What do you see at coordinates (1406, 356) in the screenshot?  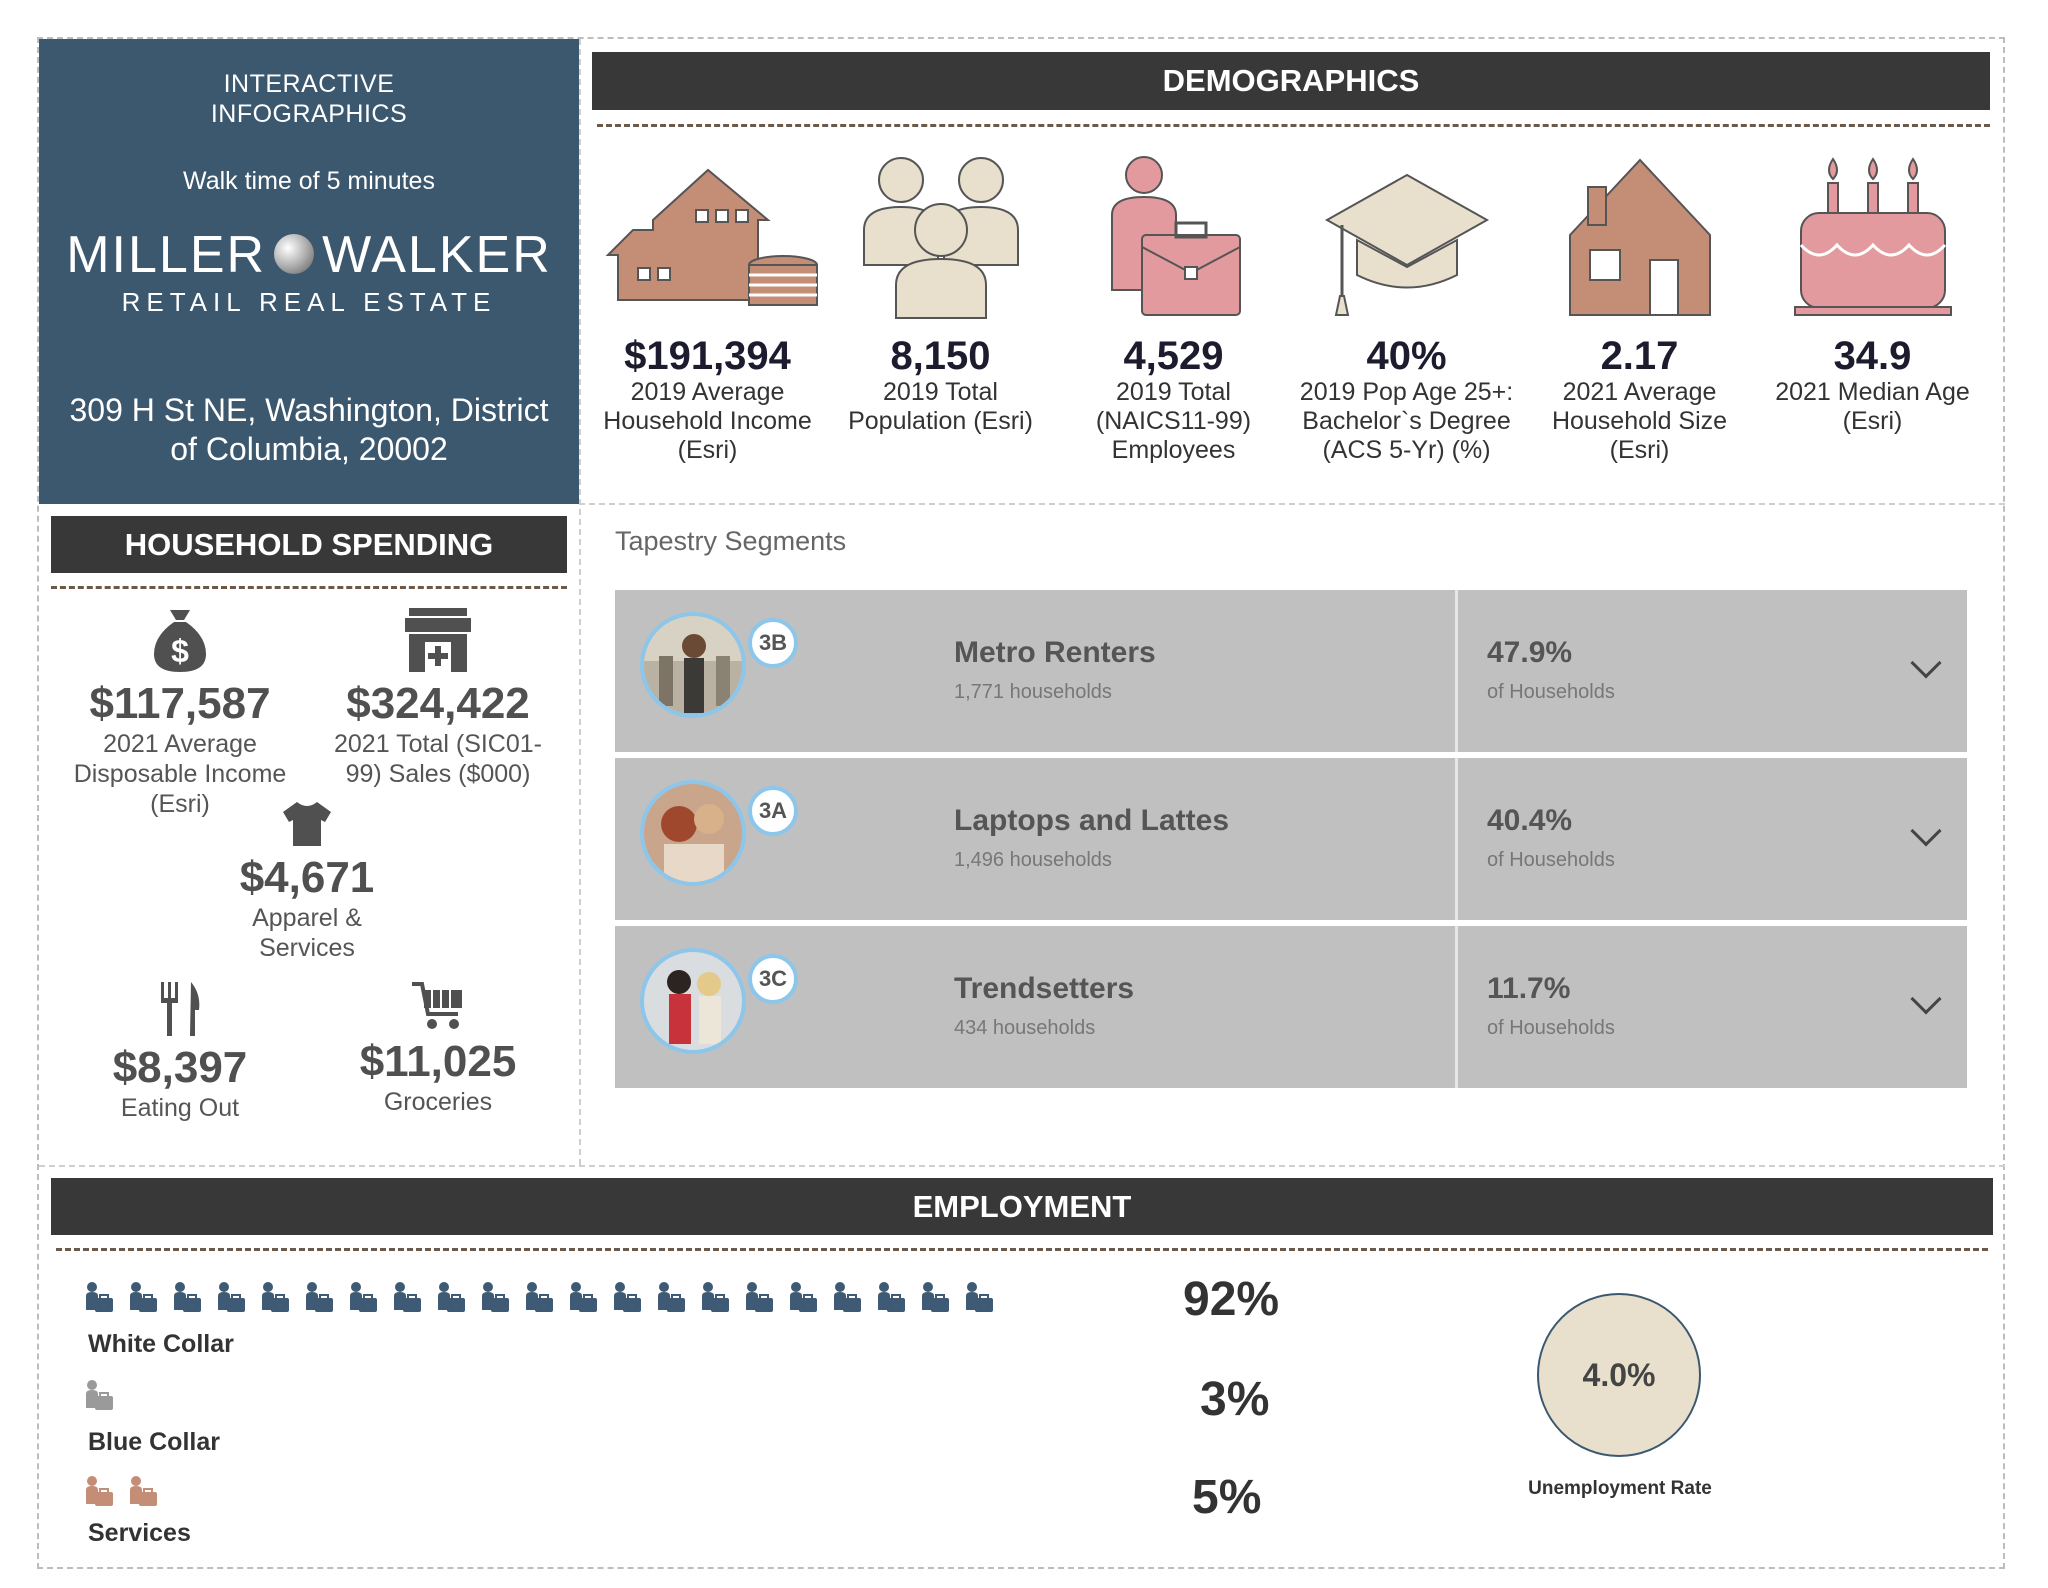 I see `demo-value: 40%` at bounding box center [1406, 356].